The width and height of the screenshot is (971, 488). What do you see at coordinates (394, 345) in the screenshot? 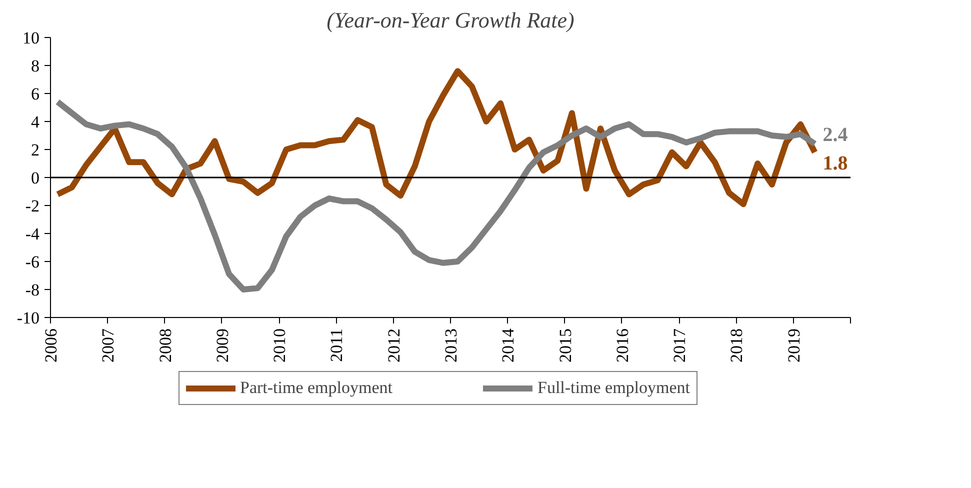
I see `x-tick-label: 2012` at bounding box center [394, 345].